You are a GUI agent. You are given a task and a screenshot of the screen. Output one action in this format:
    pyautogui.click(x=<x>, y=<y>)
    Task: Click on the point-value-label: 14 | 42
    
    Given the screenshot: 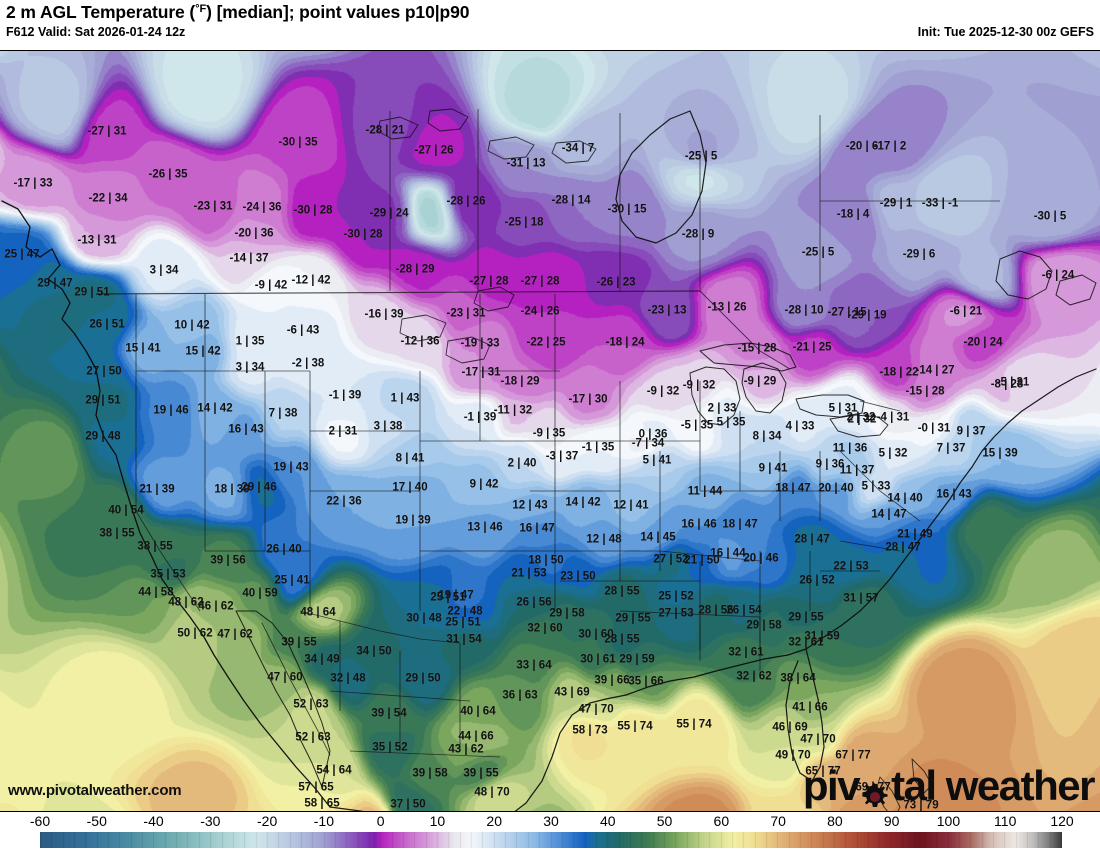 What is the action you would take?
    pyautogui.click(x=215, y=408)
    